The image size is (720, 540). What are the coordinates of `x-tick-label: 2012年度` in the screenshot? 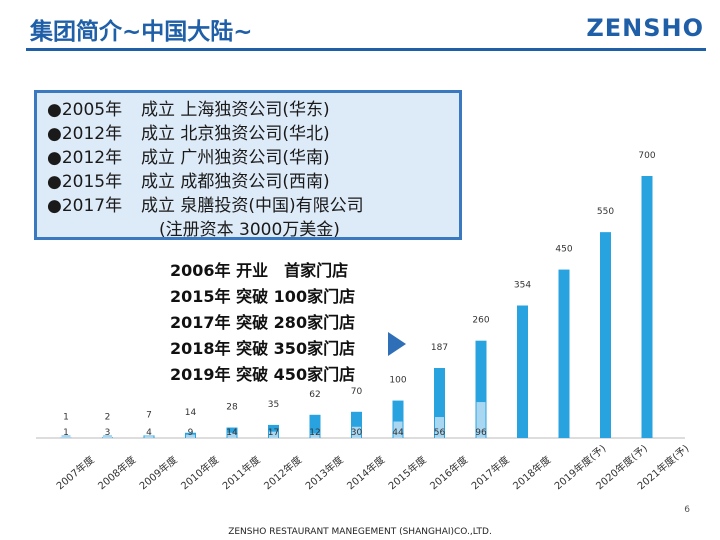 It's located at (282, 472).